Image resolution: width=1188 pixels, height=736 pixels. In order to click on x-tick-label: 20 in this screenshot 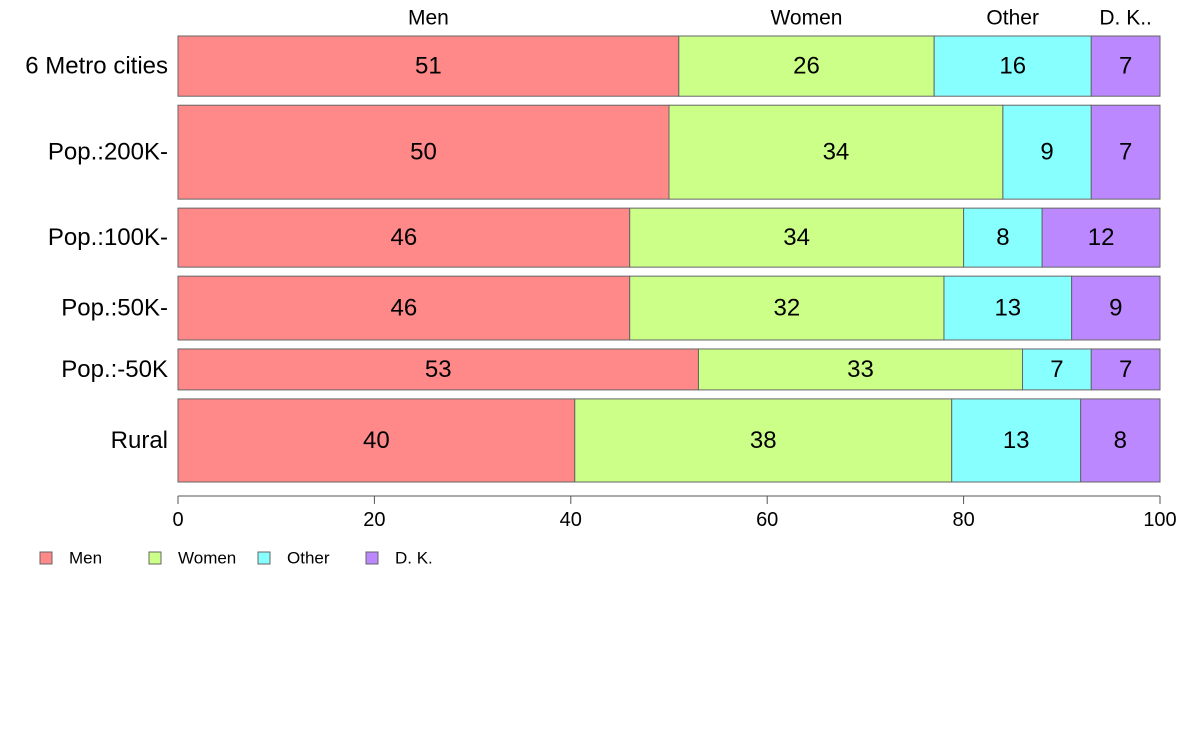, I will do `click(374, 520)`.